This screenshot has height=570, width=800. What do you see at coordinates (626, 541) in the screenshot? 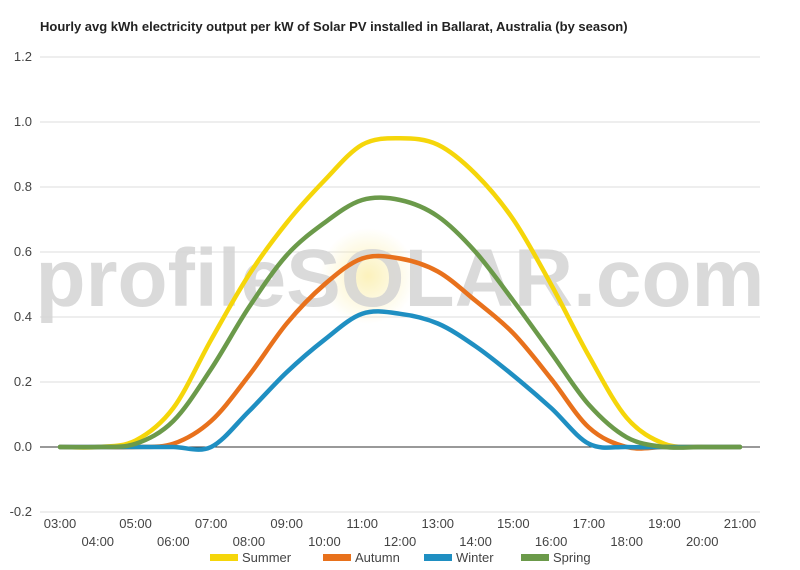
I see `x-tick-label-lower-7: 18:00` at bounding box center [626, 541].